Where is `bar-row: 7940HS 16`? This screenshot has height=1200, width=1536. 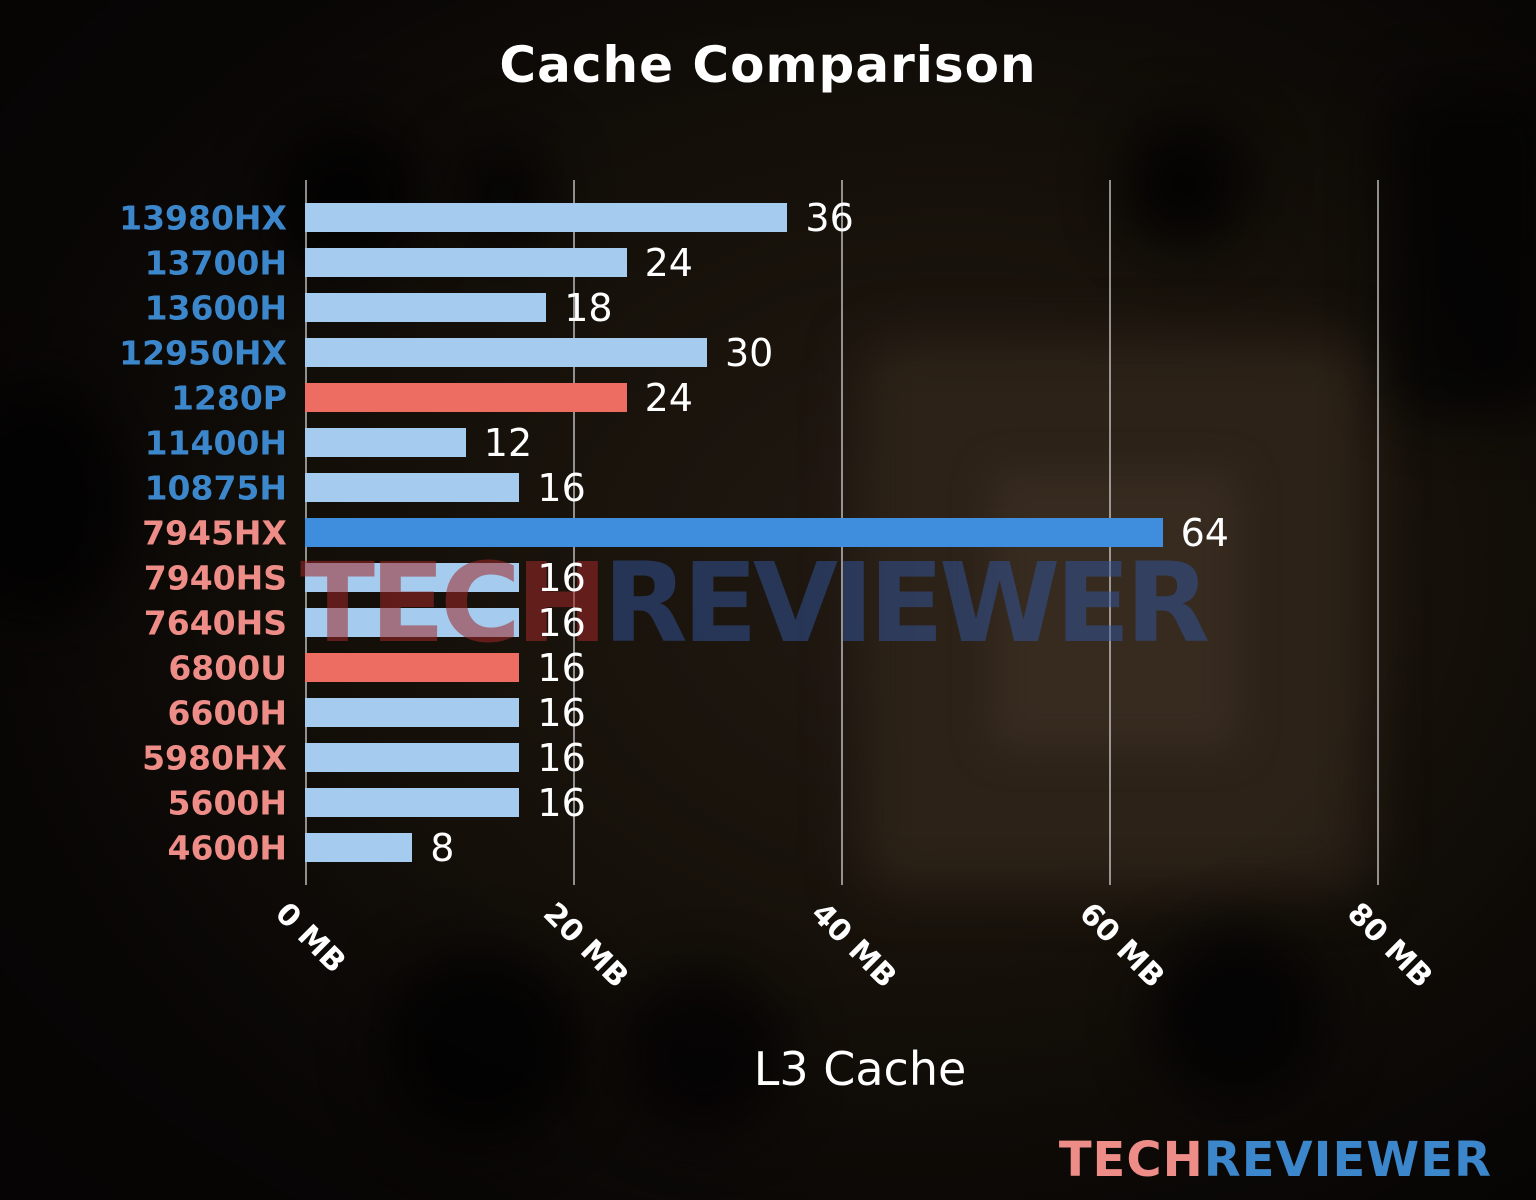
bar-row: 7940HS 16 is located at coordinates (779, 577).